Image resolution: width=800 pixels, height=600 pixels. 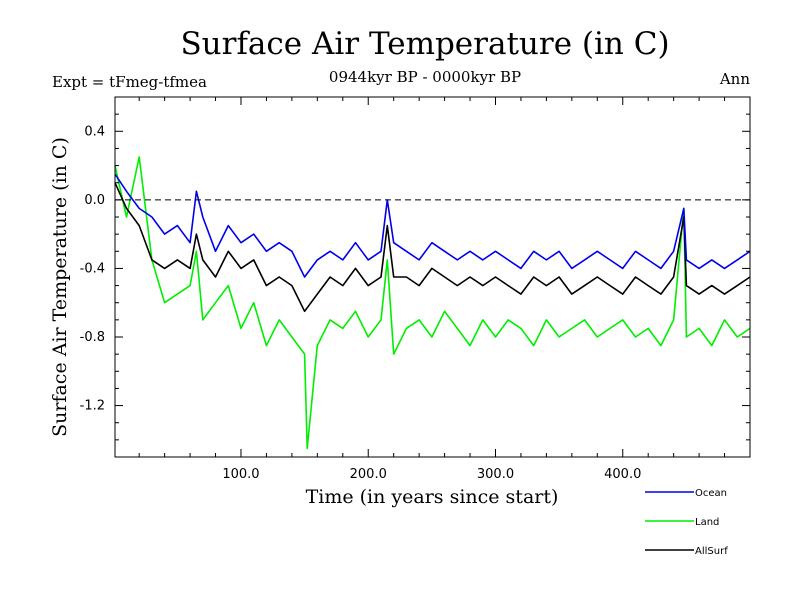 I want to click on legend: Ocean Land AllSurf, so click(x=686, y=522).